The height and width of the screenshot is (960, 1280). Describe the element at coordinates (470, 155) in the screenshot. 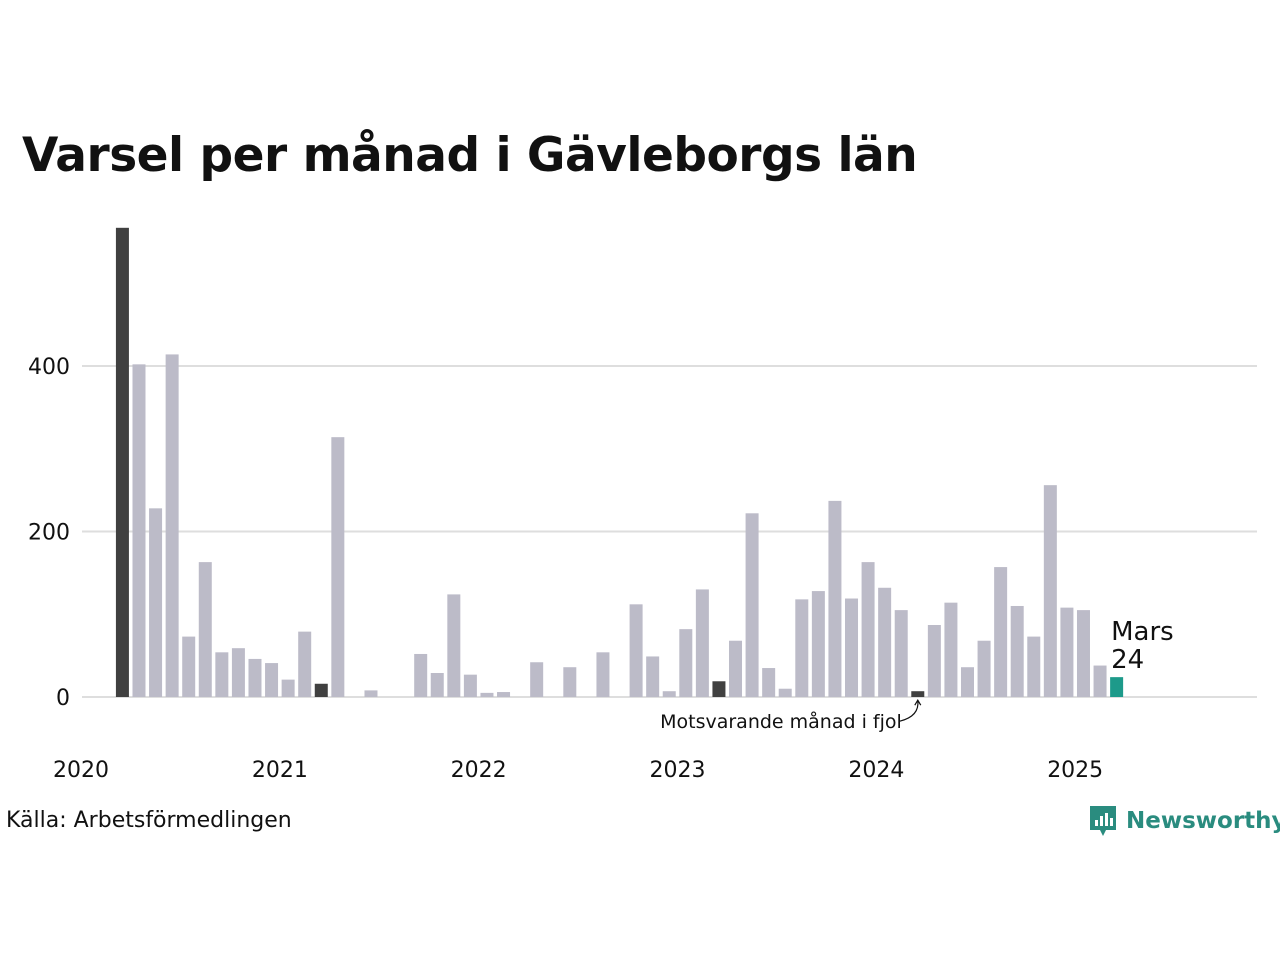

I see `chart-title: Varsel per månad i Gävleborgs län` at that location.